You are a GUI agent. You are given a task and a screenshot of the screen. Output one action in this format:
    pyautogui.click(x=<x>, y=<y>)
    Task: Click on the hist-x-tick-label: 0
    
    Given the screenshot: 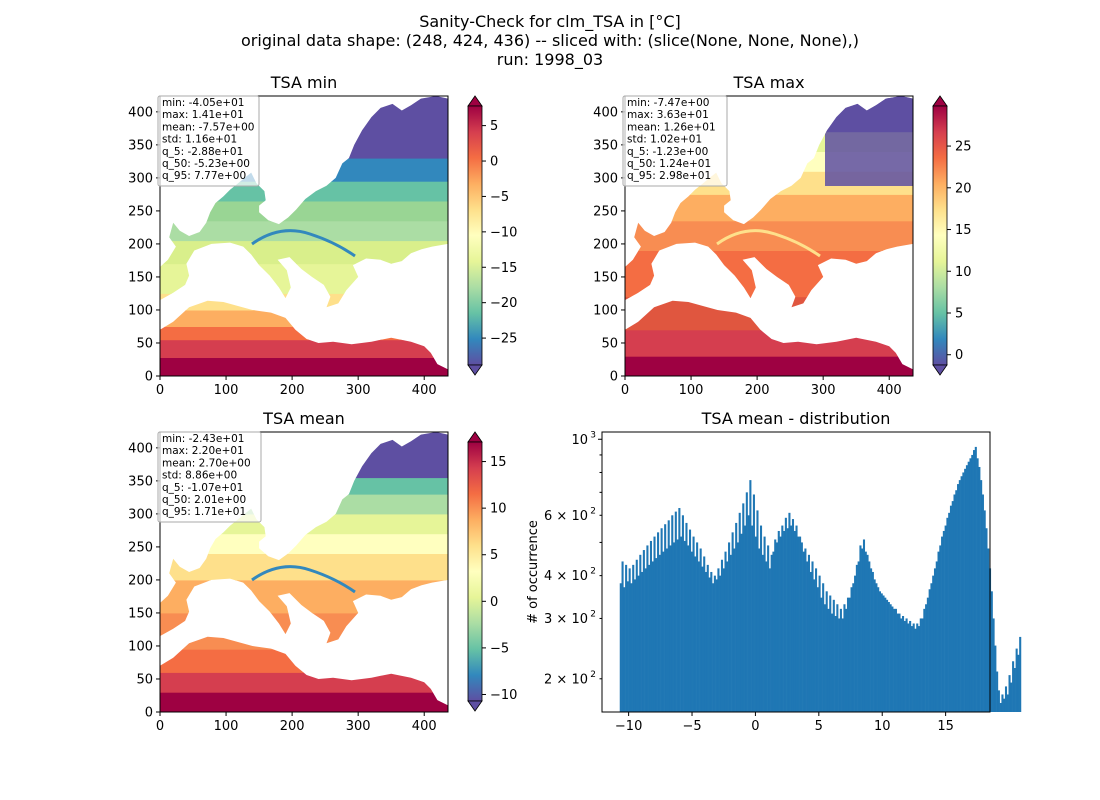 What is the action you would take?
    pyautogui.click(x=755, y=726)
    